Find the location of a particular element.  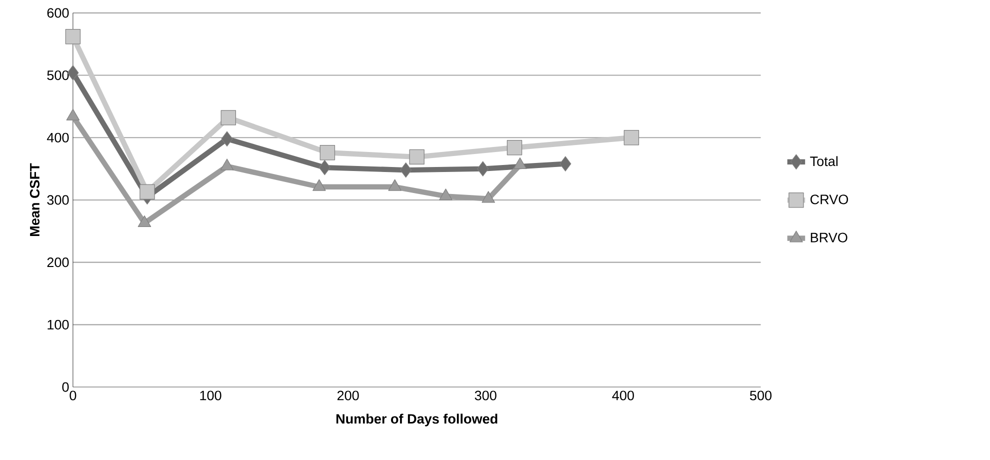

y-tick-label: 500 is located at coordinates (58, 75).